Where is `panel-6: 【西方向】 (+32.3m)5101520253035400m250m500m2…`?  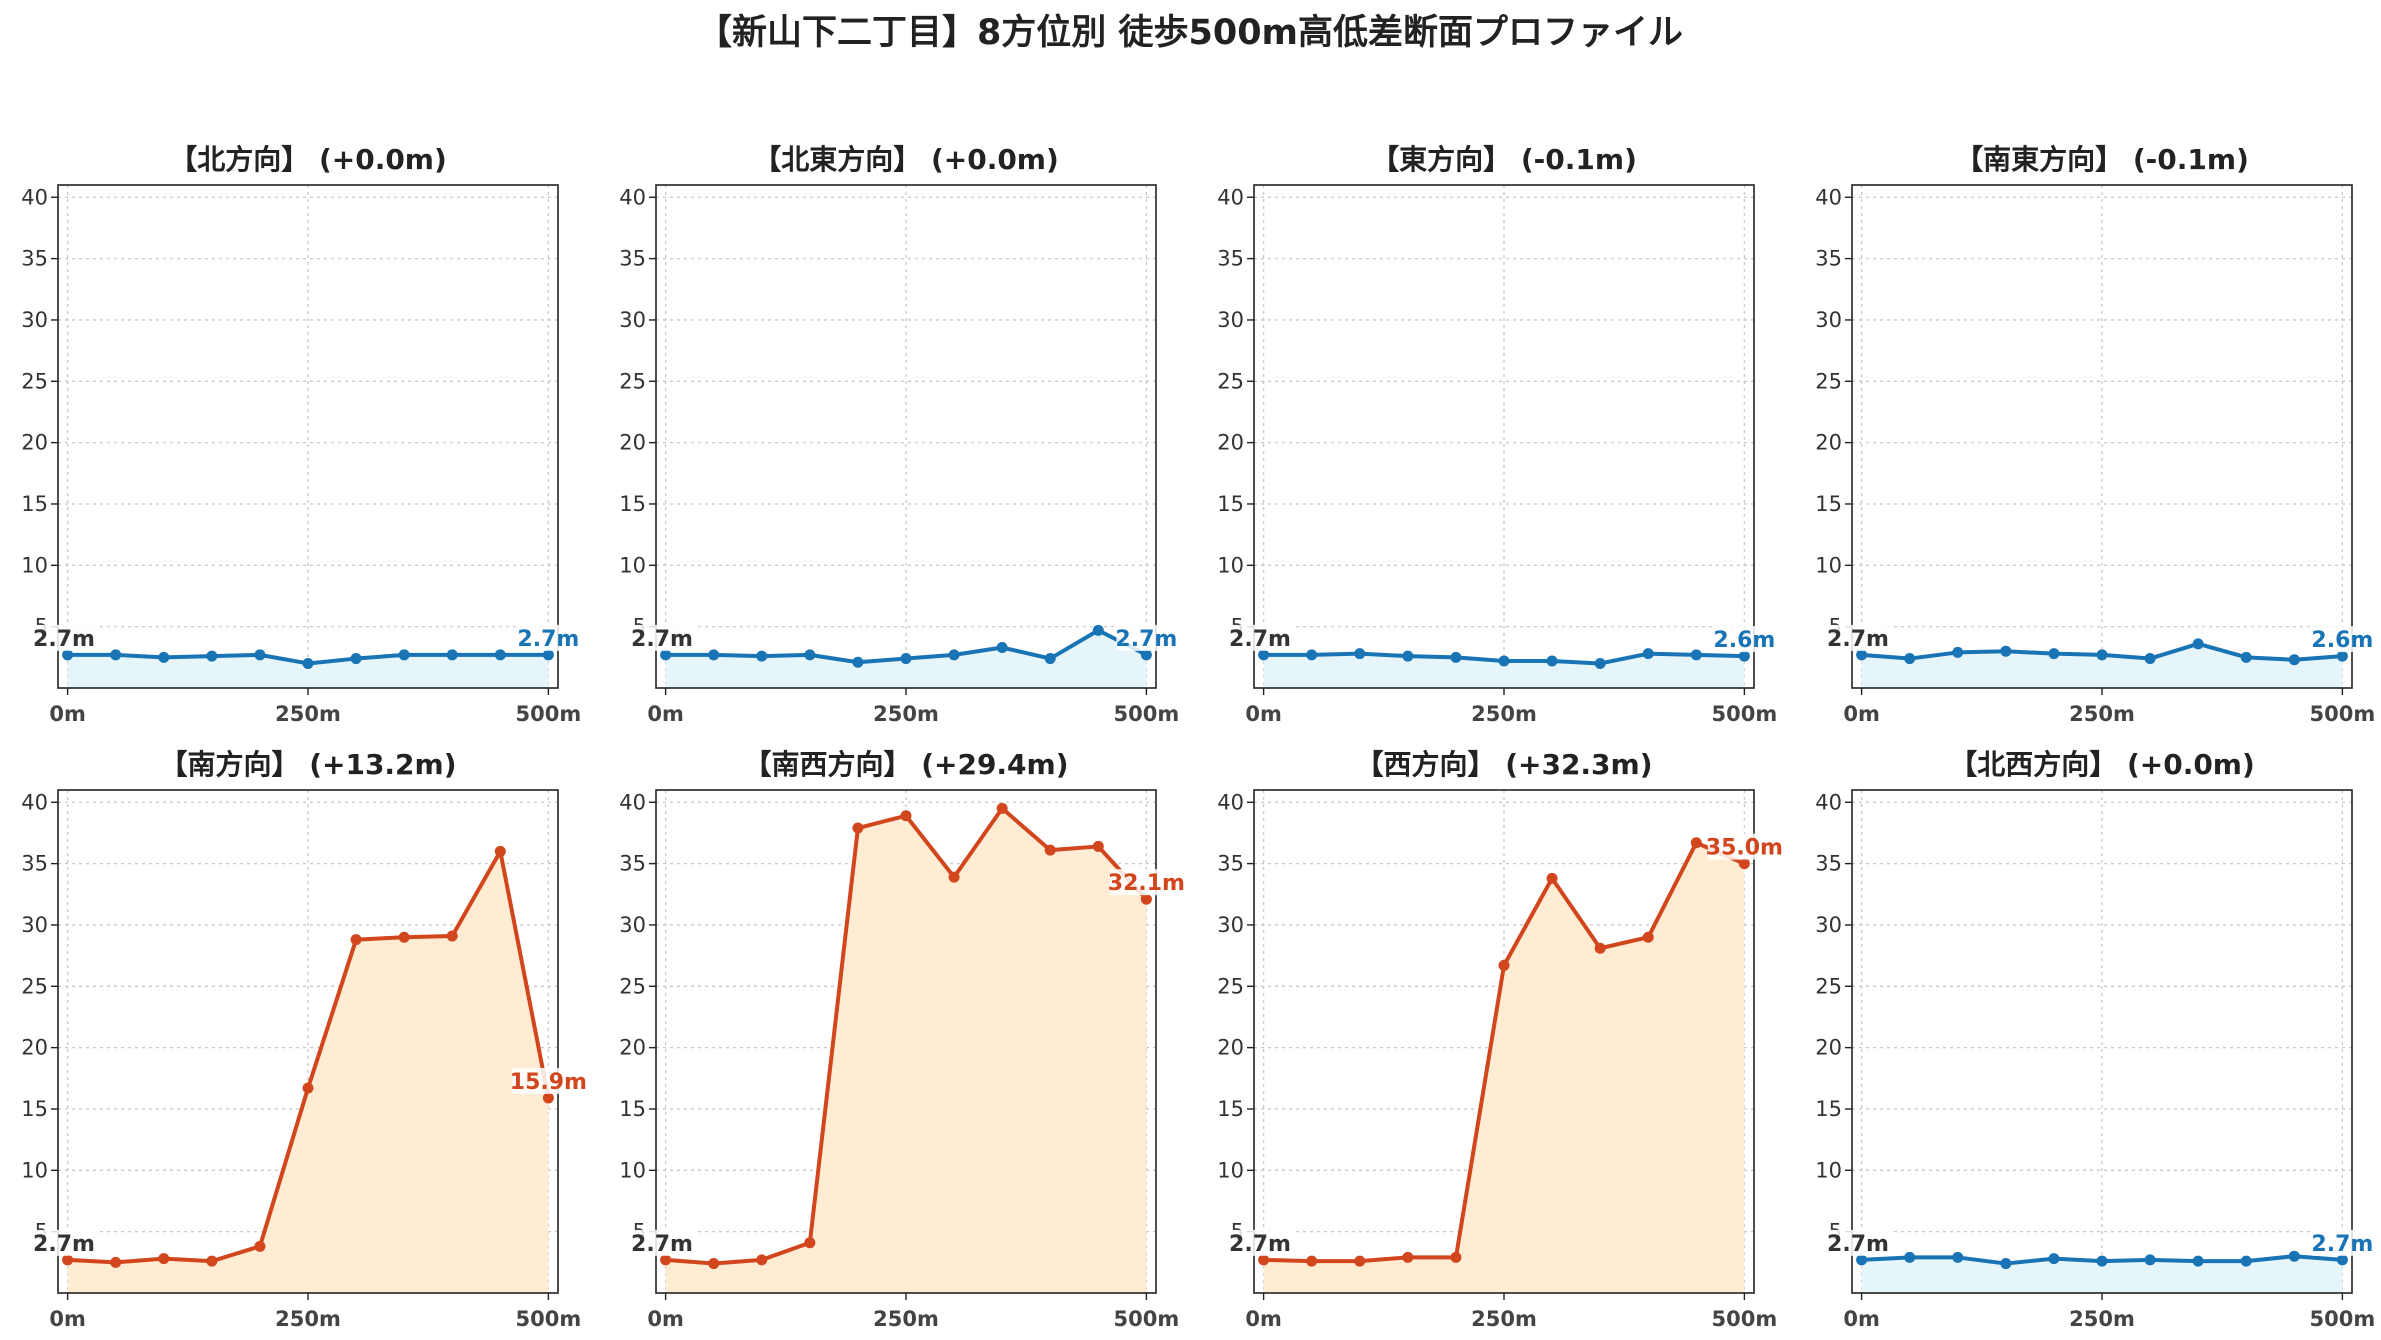
panel-6: 【西方向】 (+32.3m)5101520253035400m250m500m2… is located at coordinates (1500, 1039).